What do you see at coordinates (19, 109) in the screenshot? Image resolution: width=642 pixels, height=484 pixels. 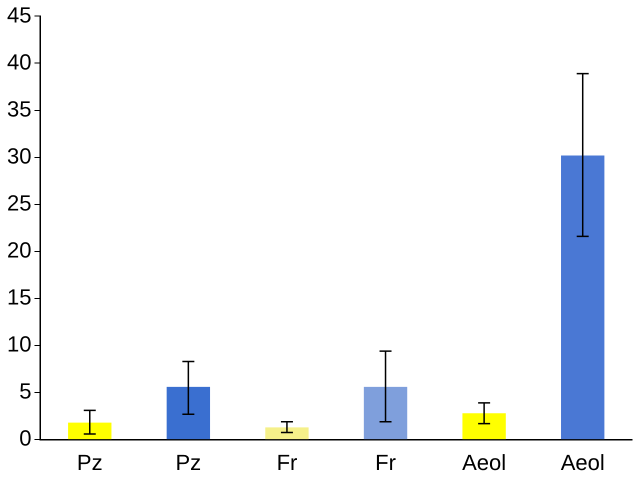 I see `y-tick-label: 35` at bounding box center [19, 109].